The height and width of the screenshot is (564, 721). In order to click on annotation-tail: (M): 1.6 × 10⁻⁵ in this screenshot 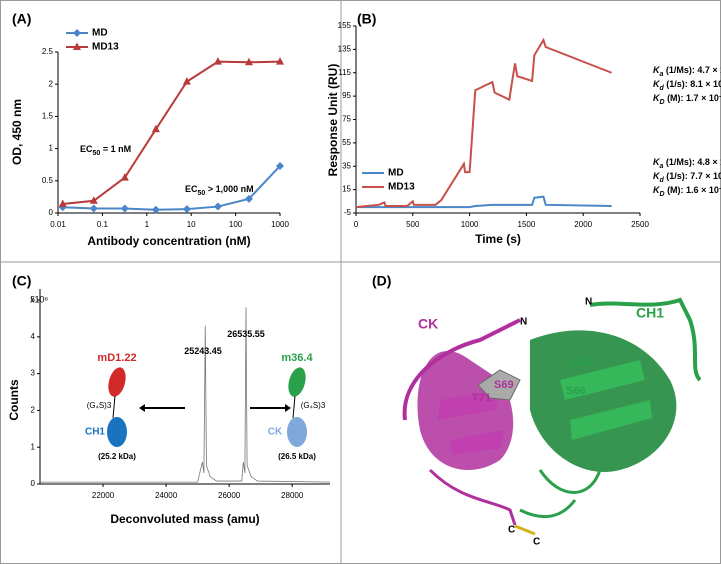, I will do `click(693, 190)`.